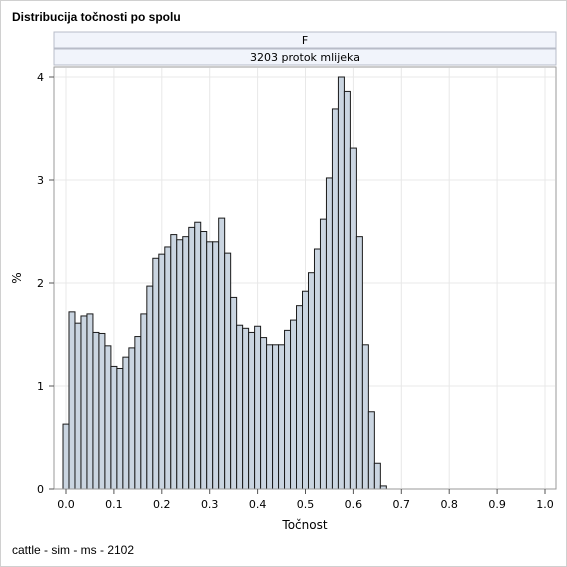 This screenshot has height=567, width=567. I want to click on panel-header-text: F, so click(305, 40).